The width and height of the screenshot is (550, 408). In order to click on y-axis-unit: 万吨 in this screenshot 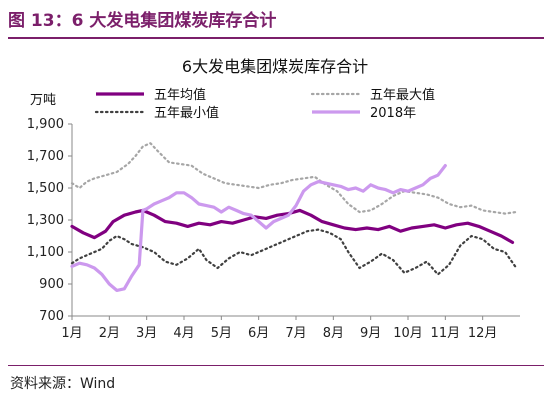, I will do `click(43, 100)`.